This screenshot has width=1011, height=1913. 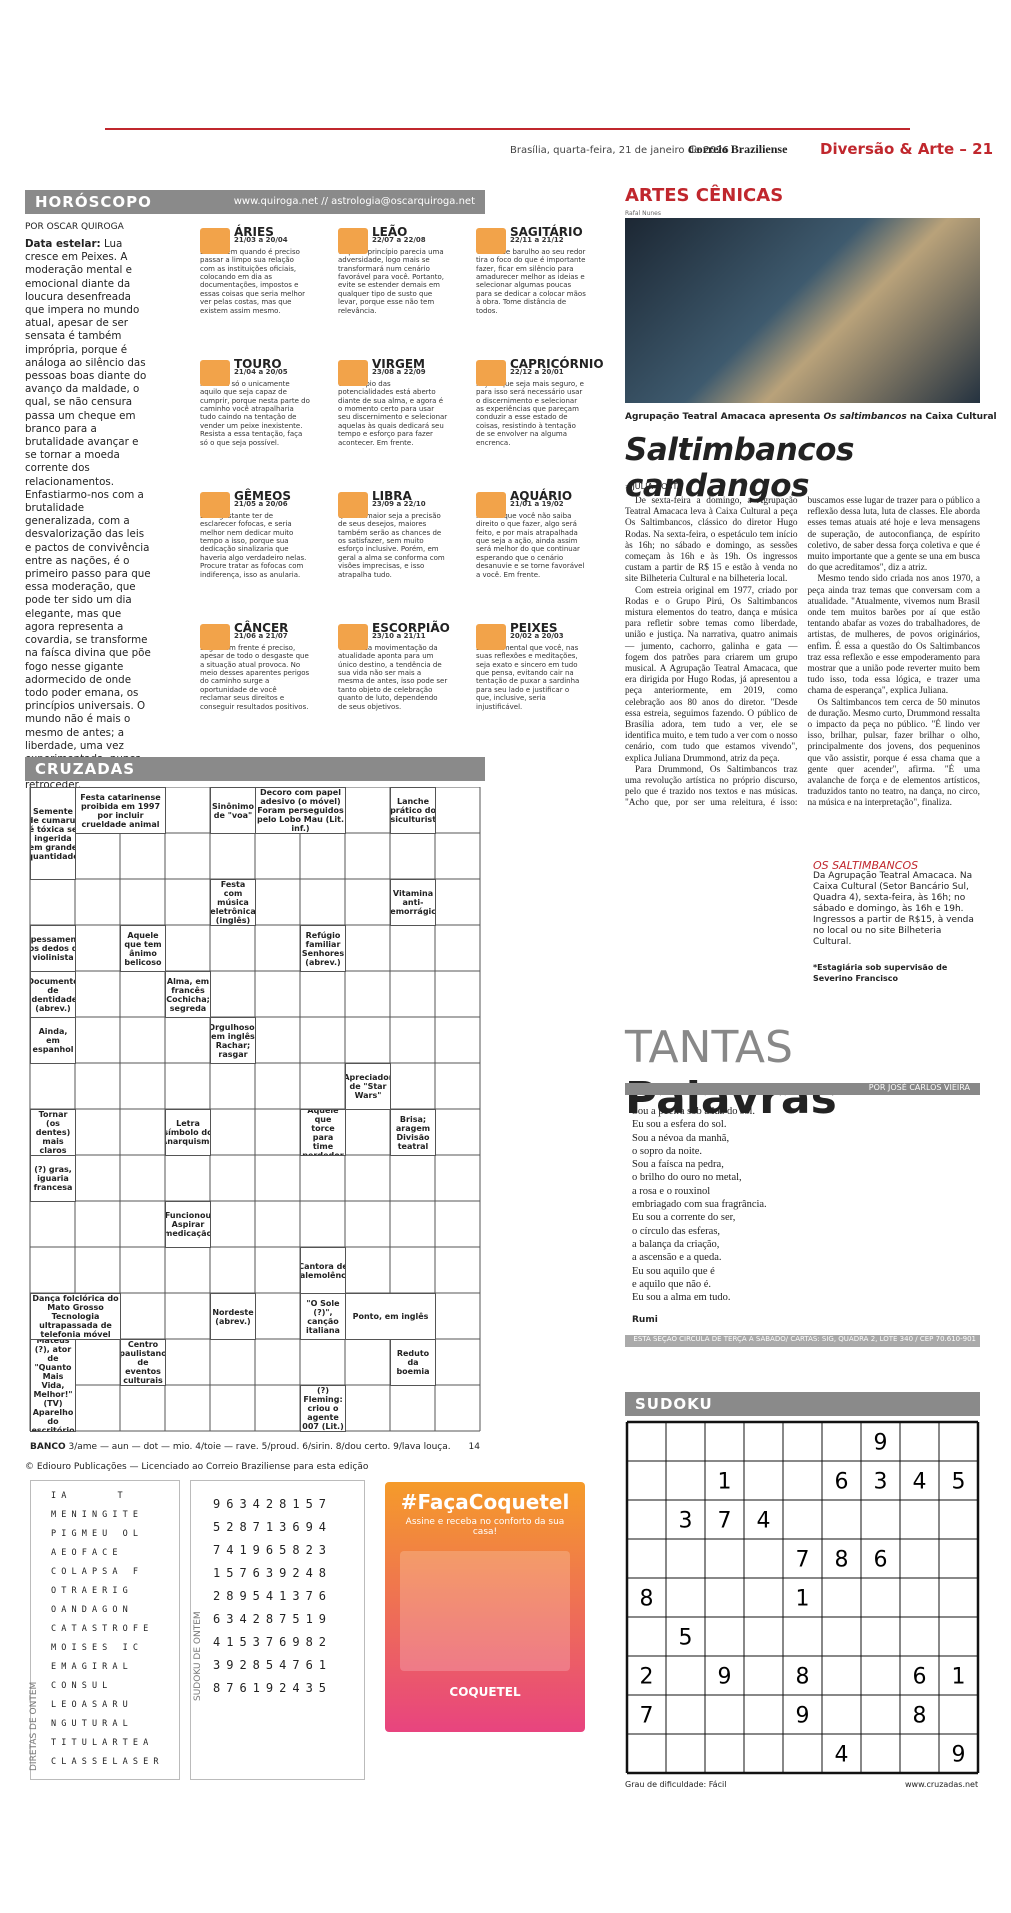 I want to click on ad-tagline: Assine e receba no conforto da sua casa!, so click(x=485, y=1527).